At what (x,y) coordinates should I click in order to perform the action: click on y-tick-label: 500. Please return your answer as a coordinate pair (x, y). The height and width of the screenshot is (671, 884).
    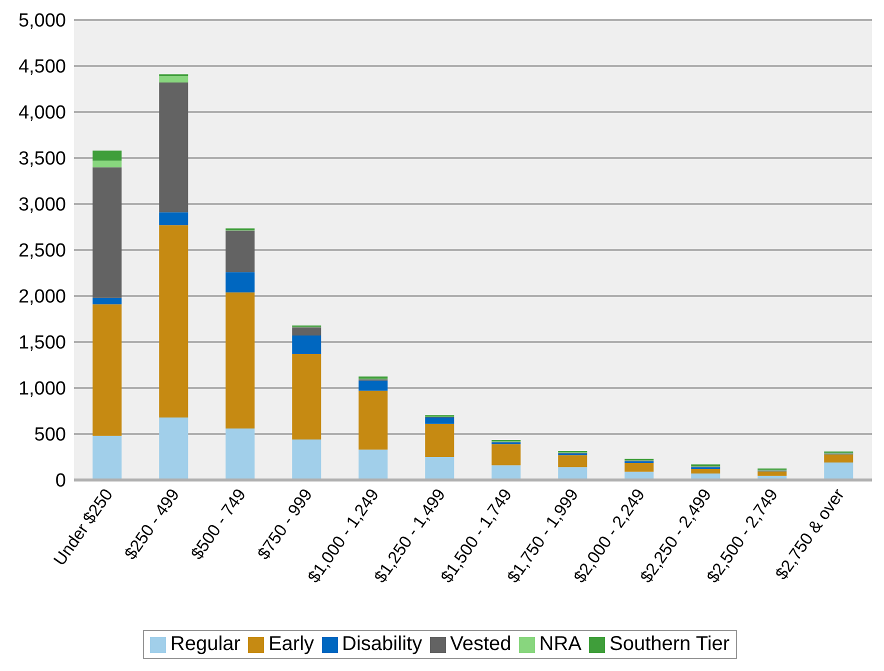
    Looking at the image, I should click on (50, 435).